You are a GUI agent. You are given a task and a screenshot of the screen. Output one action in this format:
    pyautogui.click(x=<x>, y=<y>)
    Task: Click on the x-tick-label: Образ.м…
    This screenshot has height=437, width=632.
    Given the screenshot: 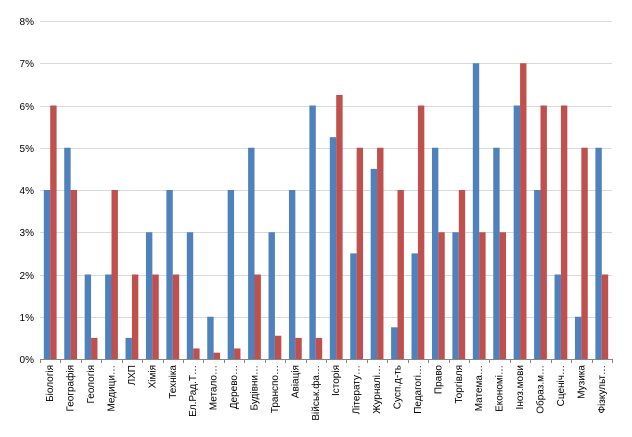 What is the action you would take?
    pyautogui.click(x=541, y=389)
    